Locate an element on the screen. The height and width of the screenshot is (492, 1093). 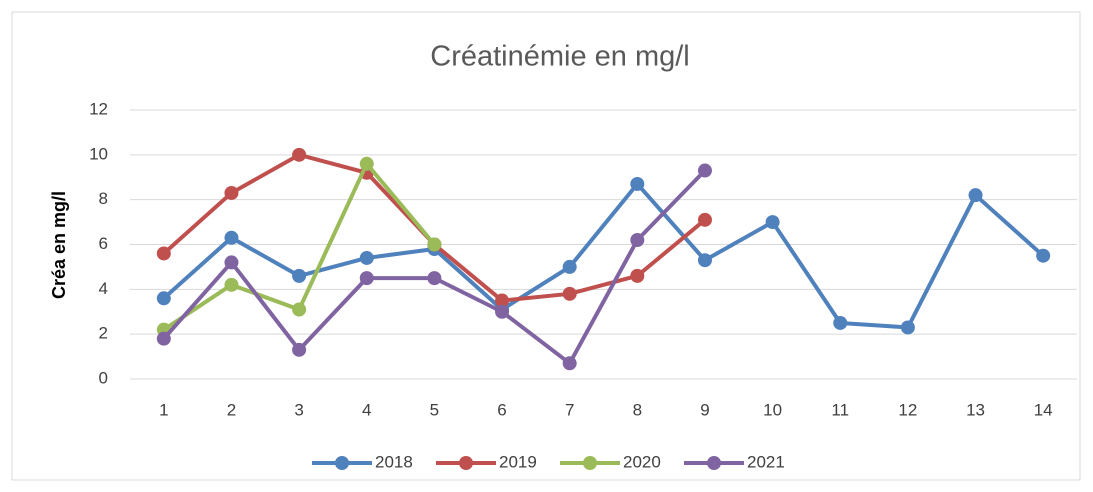
legend-label: 2020 is located at coordinates (642, 461).